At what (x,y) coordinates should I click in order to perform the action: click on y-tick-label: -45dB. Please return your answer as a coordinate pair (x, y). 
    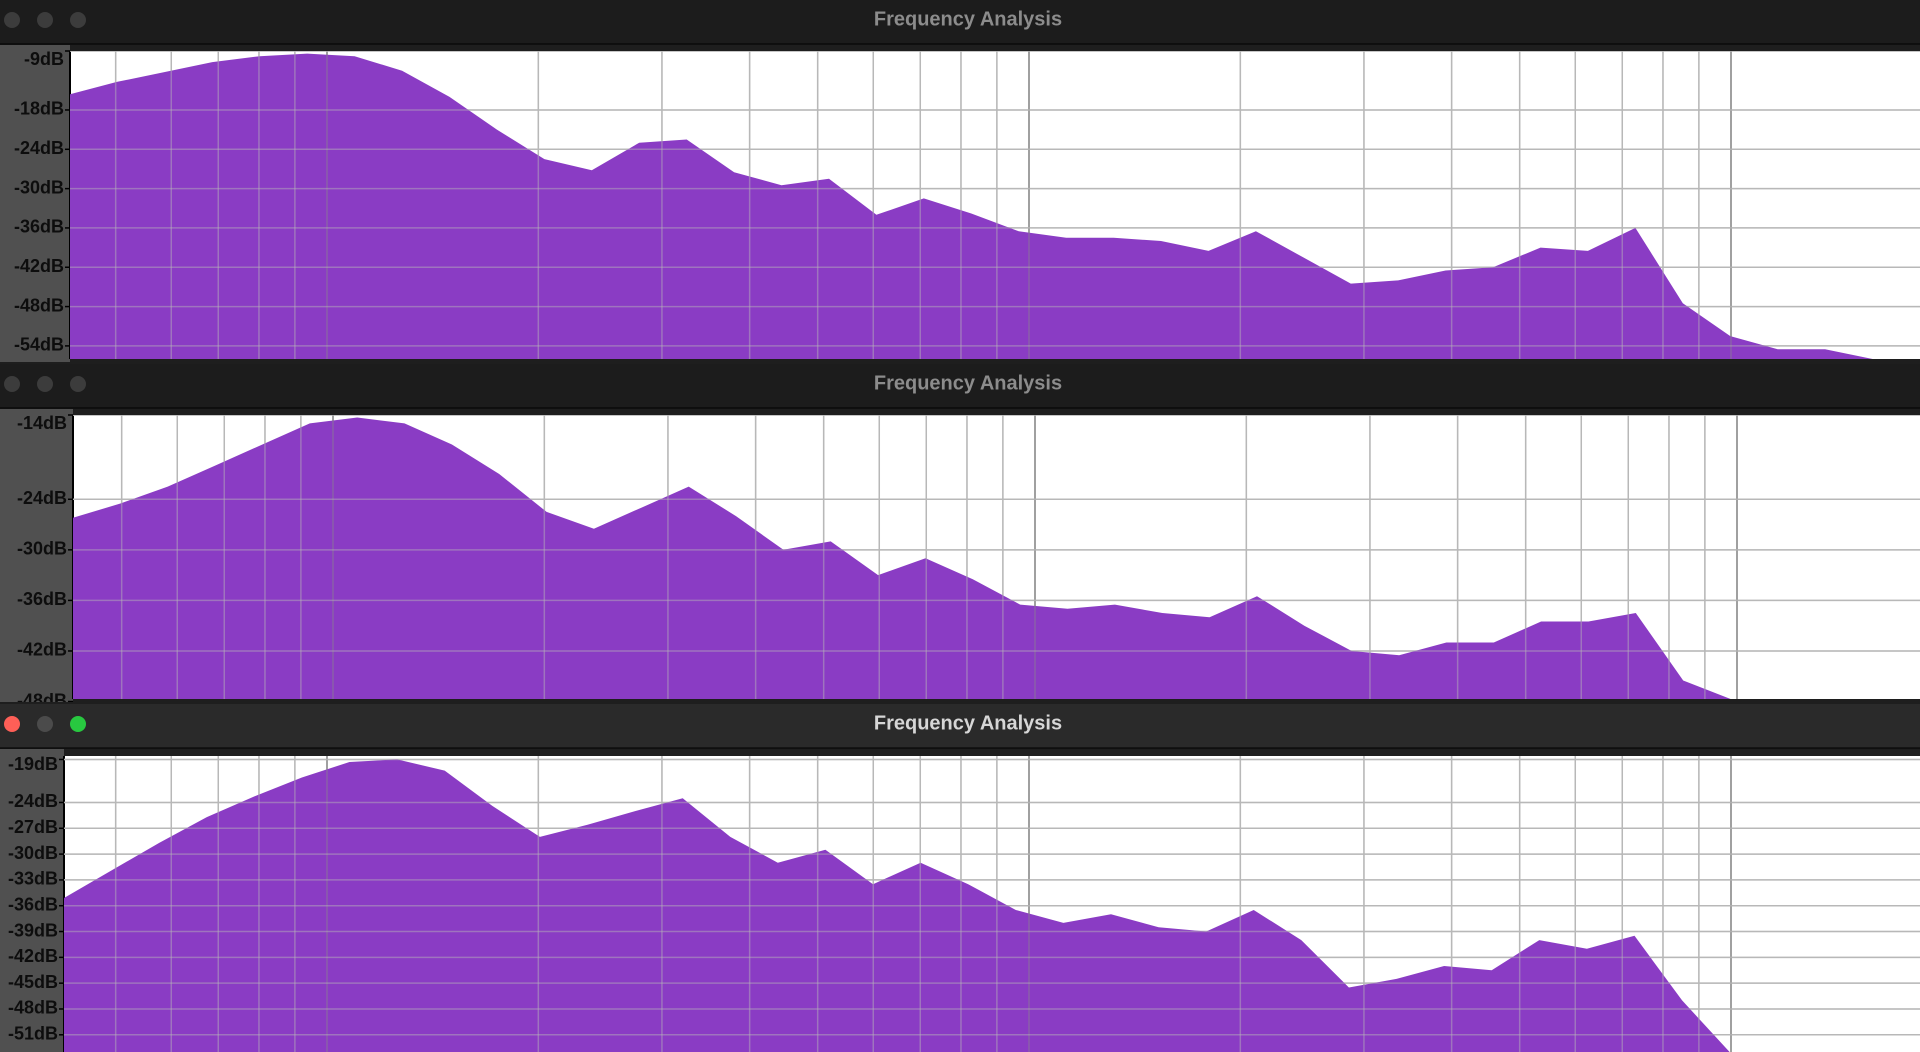
    Looking at the image, I should click on (33, 982).